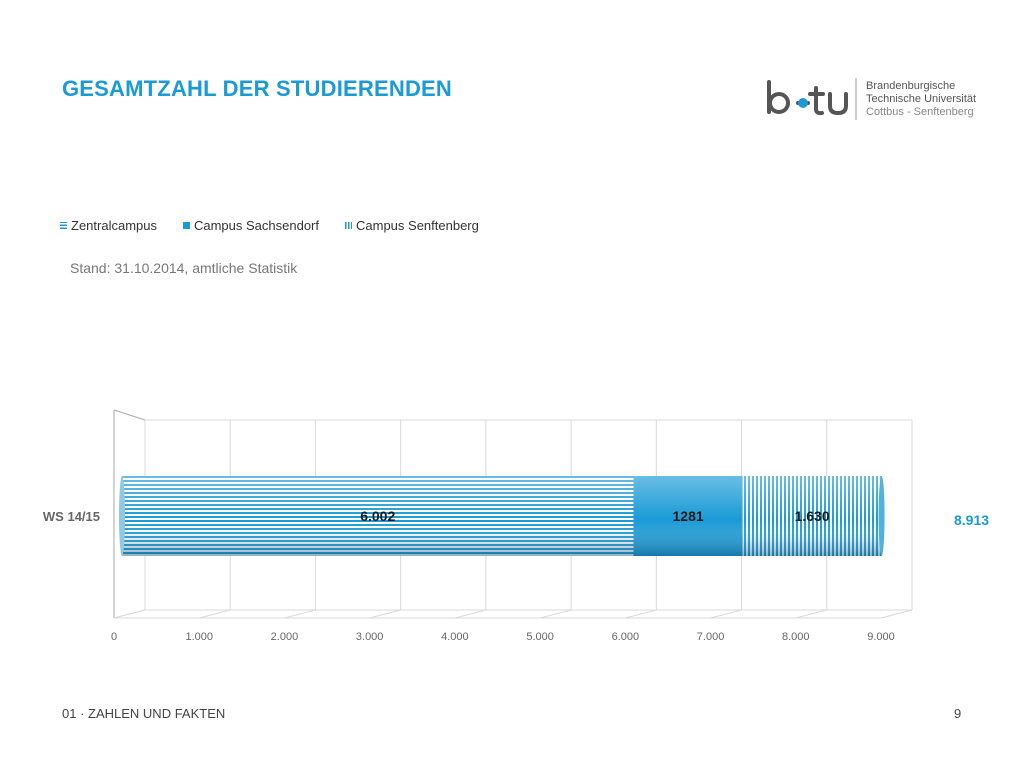 This screenshot has width=1024, height=768. What do you see at coordinates (285, 637) in the screenshot?
I see `x-tick-label: 2.000` at bounding box center [285, 637].